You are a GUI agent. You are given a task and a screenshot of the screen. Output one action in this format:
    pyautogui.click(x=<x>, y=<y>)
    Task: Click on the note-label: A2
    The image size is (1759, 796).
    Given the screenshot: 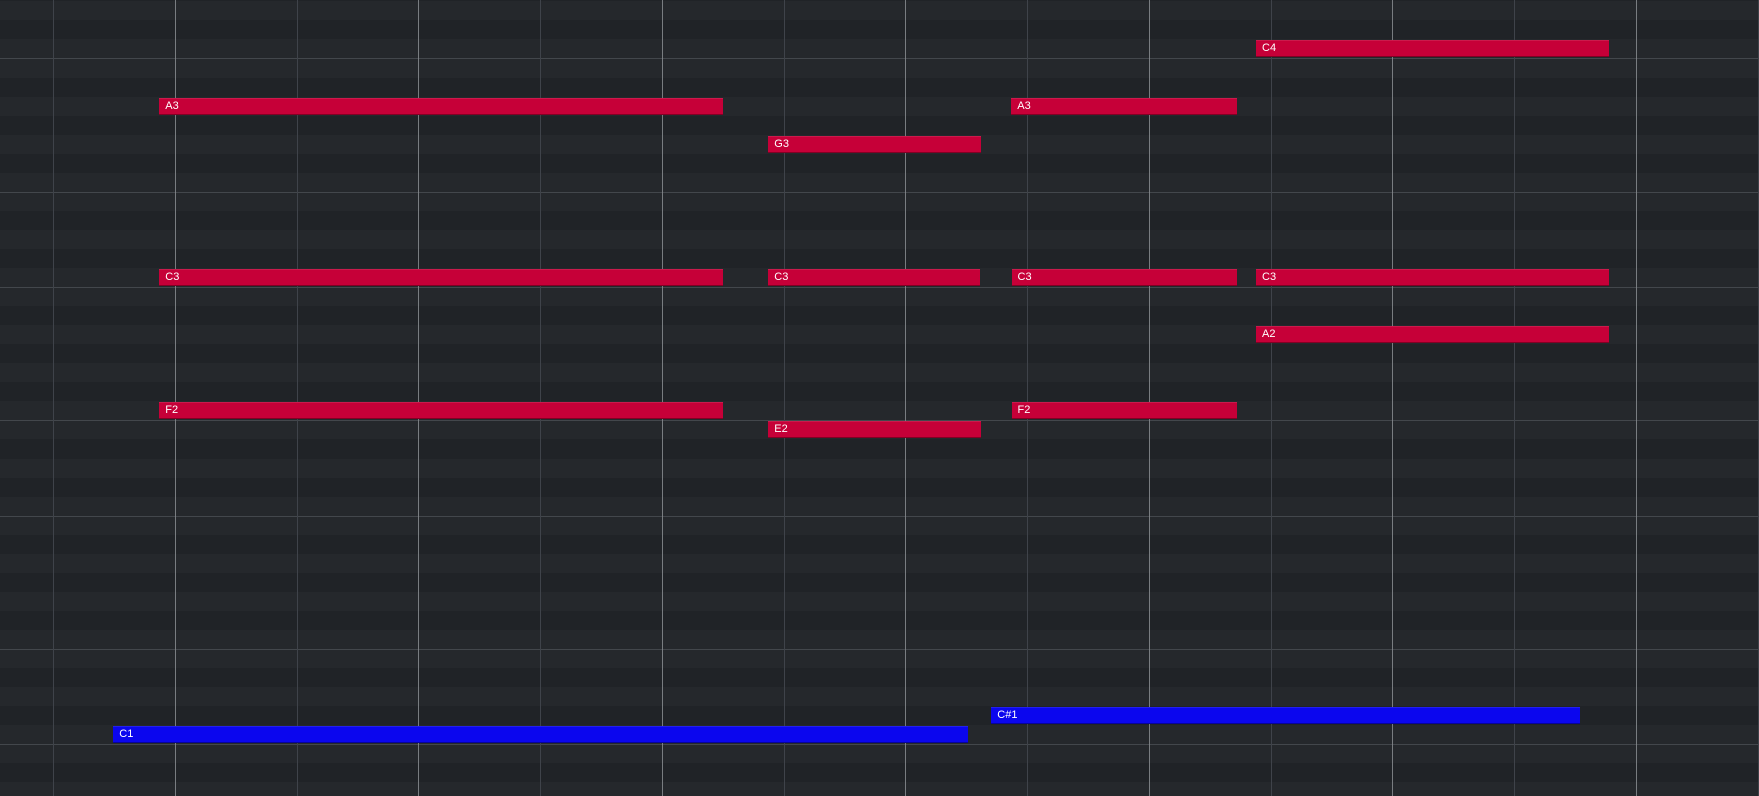 What is the action you would take?
    pyautogui.click(x=1269, y=334)
    